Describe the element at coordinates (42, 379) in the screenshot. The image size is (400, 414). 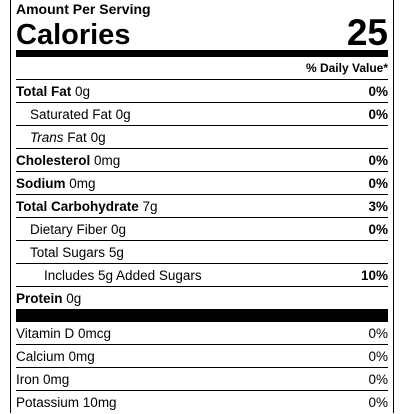
I see `nutrient-name: Iron 0mg` at that location.